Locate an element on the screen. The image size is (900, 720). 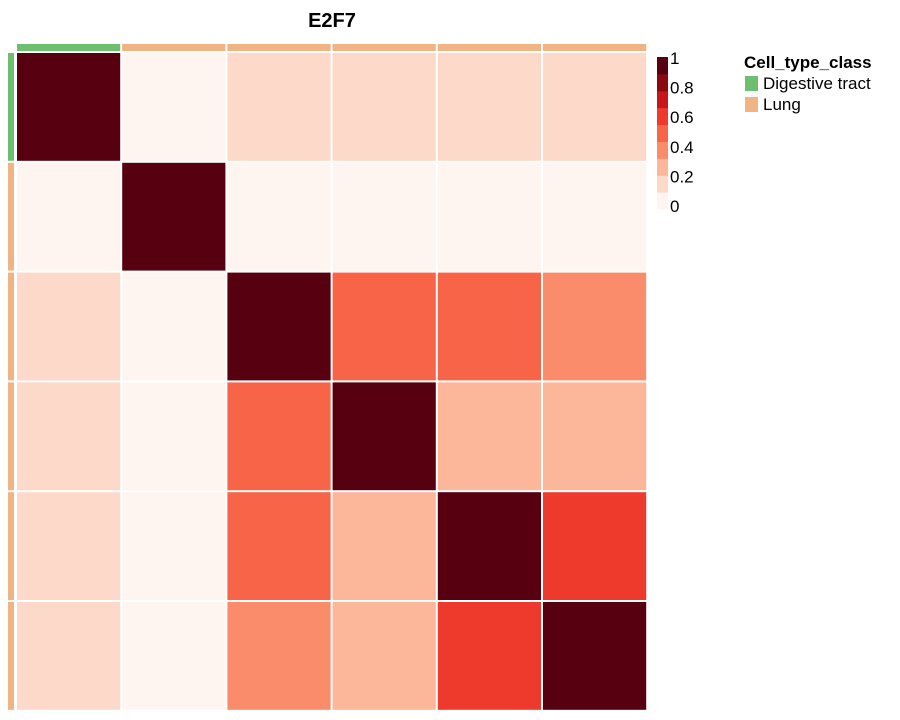
heatmap-cell-r4-c3 is located at coordinates (384, 546).